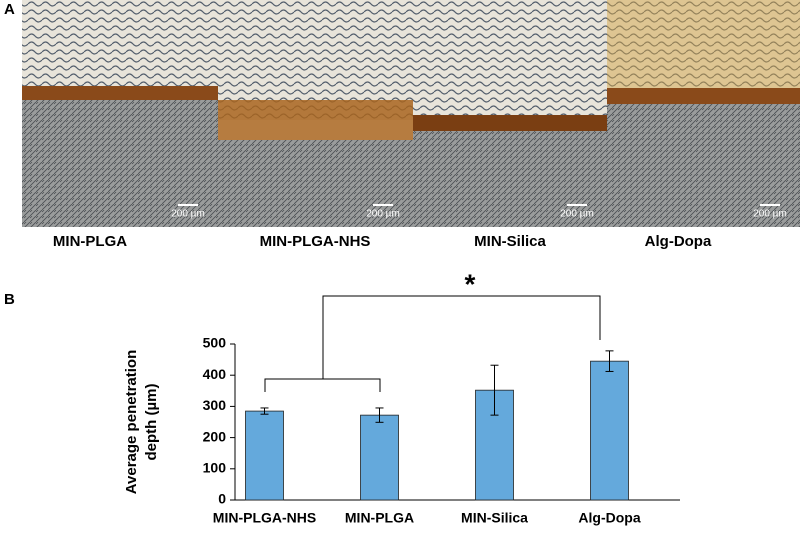 This screenshot has width=800, height=534. Describe the element at coordinates (215, 468) in the screenshot. I see `y-tick-label: 100` at that location.